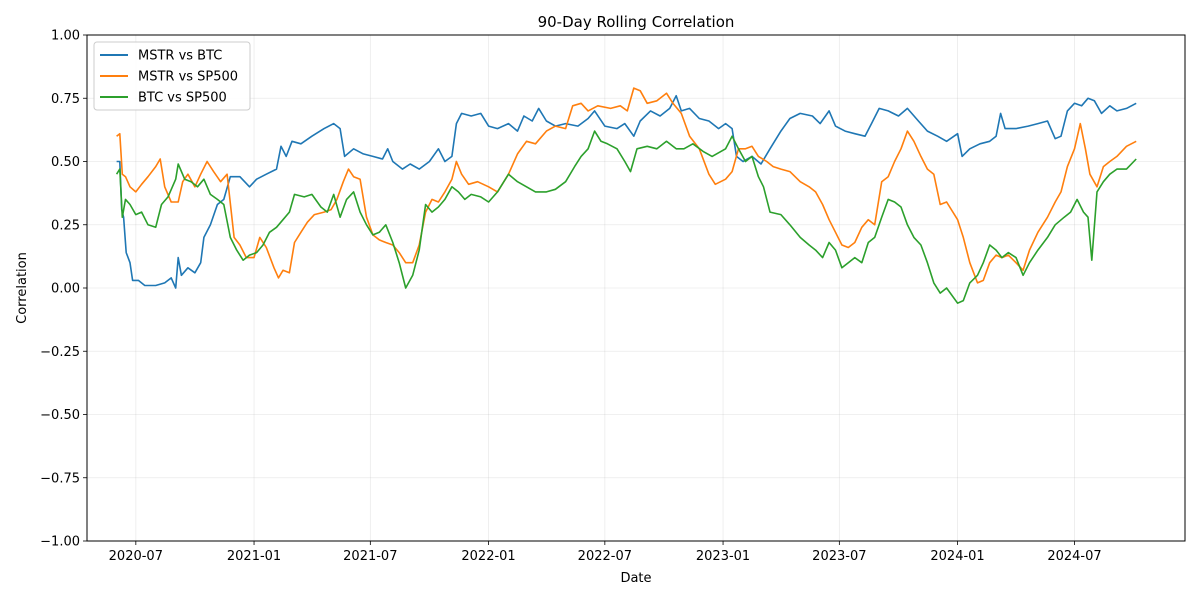 Image resolution: width=1200 pixels, height=600 pixels. I want to click on y-tick-label: −0.75, so click(60, 478).